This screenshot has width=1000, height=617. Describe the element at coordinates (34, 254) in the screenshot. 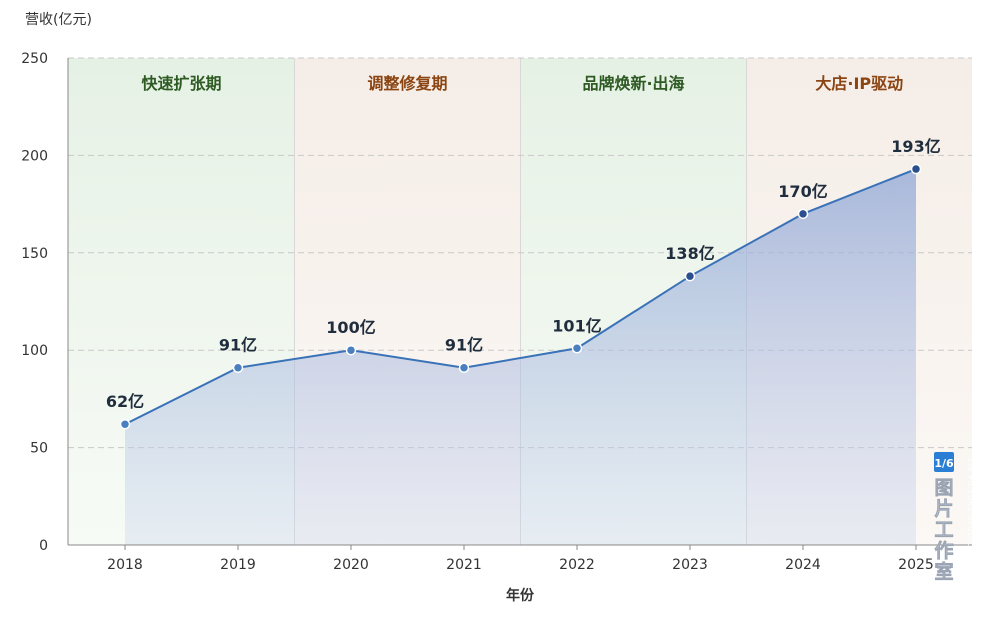

I see `y-tick-label: 150` at that location.